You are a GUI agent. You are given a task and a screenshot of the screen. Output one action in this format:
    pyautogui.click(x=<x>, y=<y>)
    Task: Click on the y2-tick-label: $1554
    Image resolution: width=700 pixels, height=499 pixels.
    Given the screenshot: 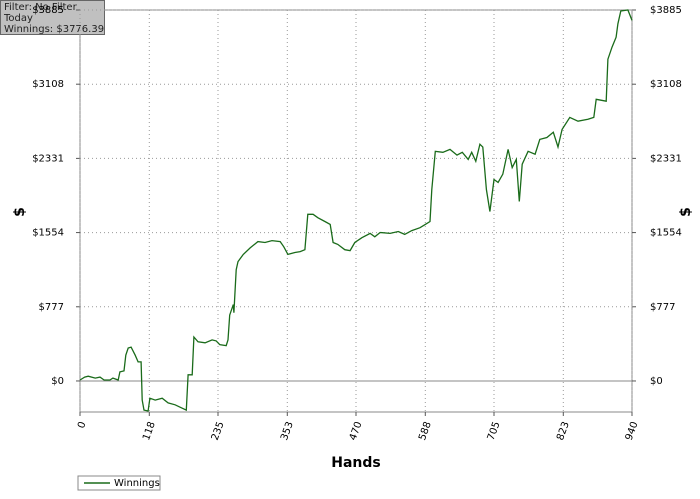 What is the action you would take?
    pyautogui.click(x=666, y=233)
    